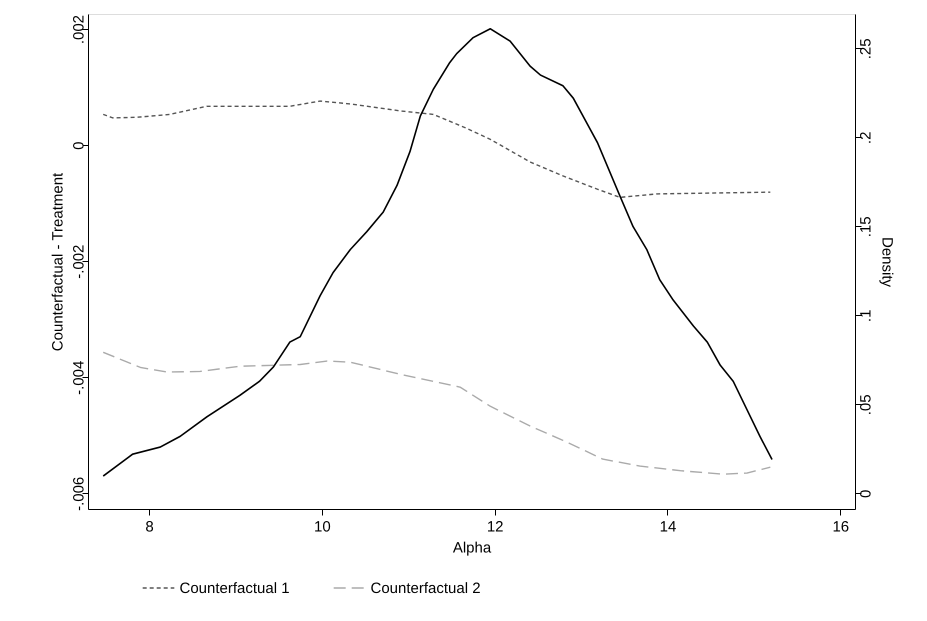 Image resolution: width=927 pixels, height=621 pixels. I want to click on y-tick-label: -.006, so click(79, 493).